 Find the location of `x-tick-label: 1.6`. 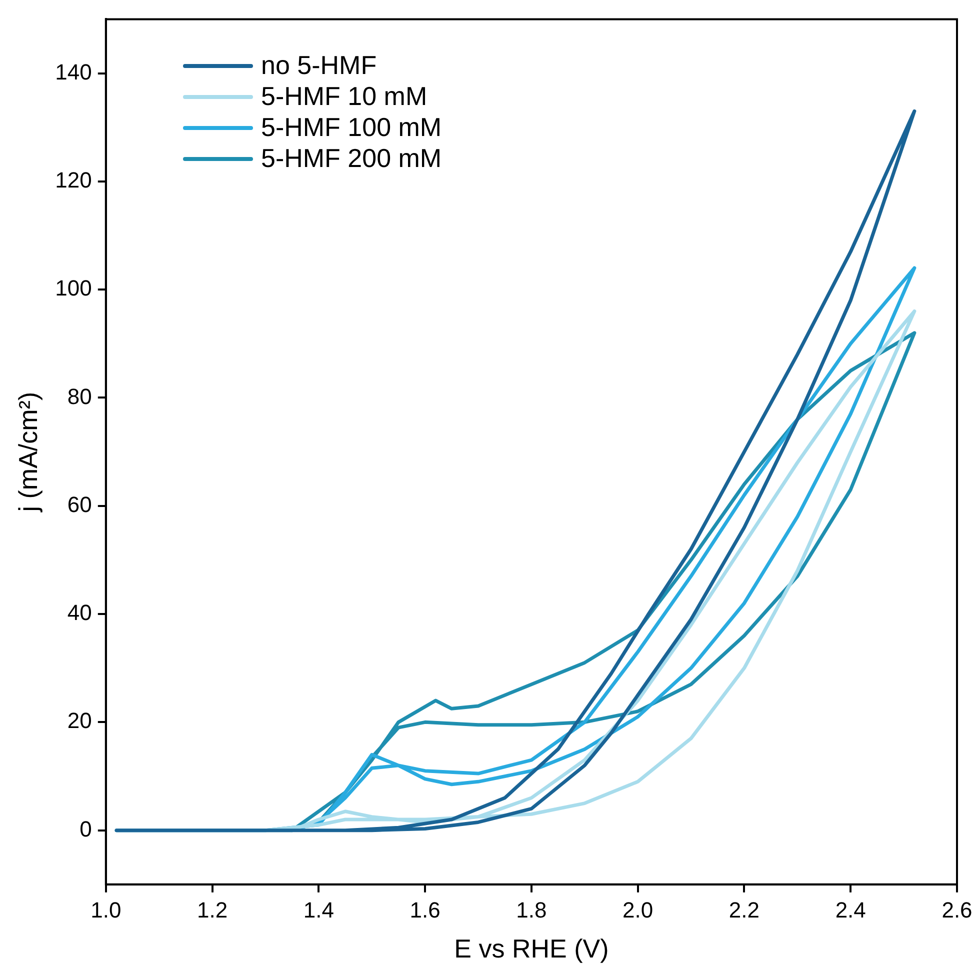

x-tick-label: 1.6 is located at coordinates (425, 910).